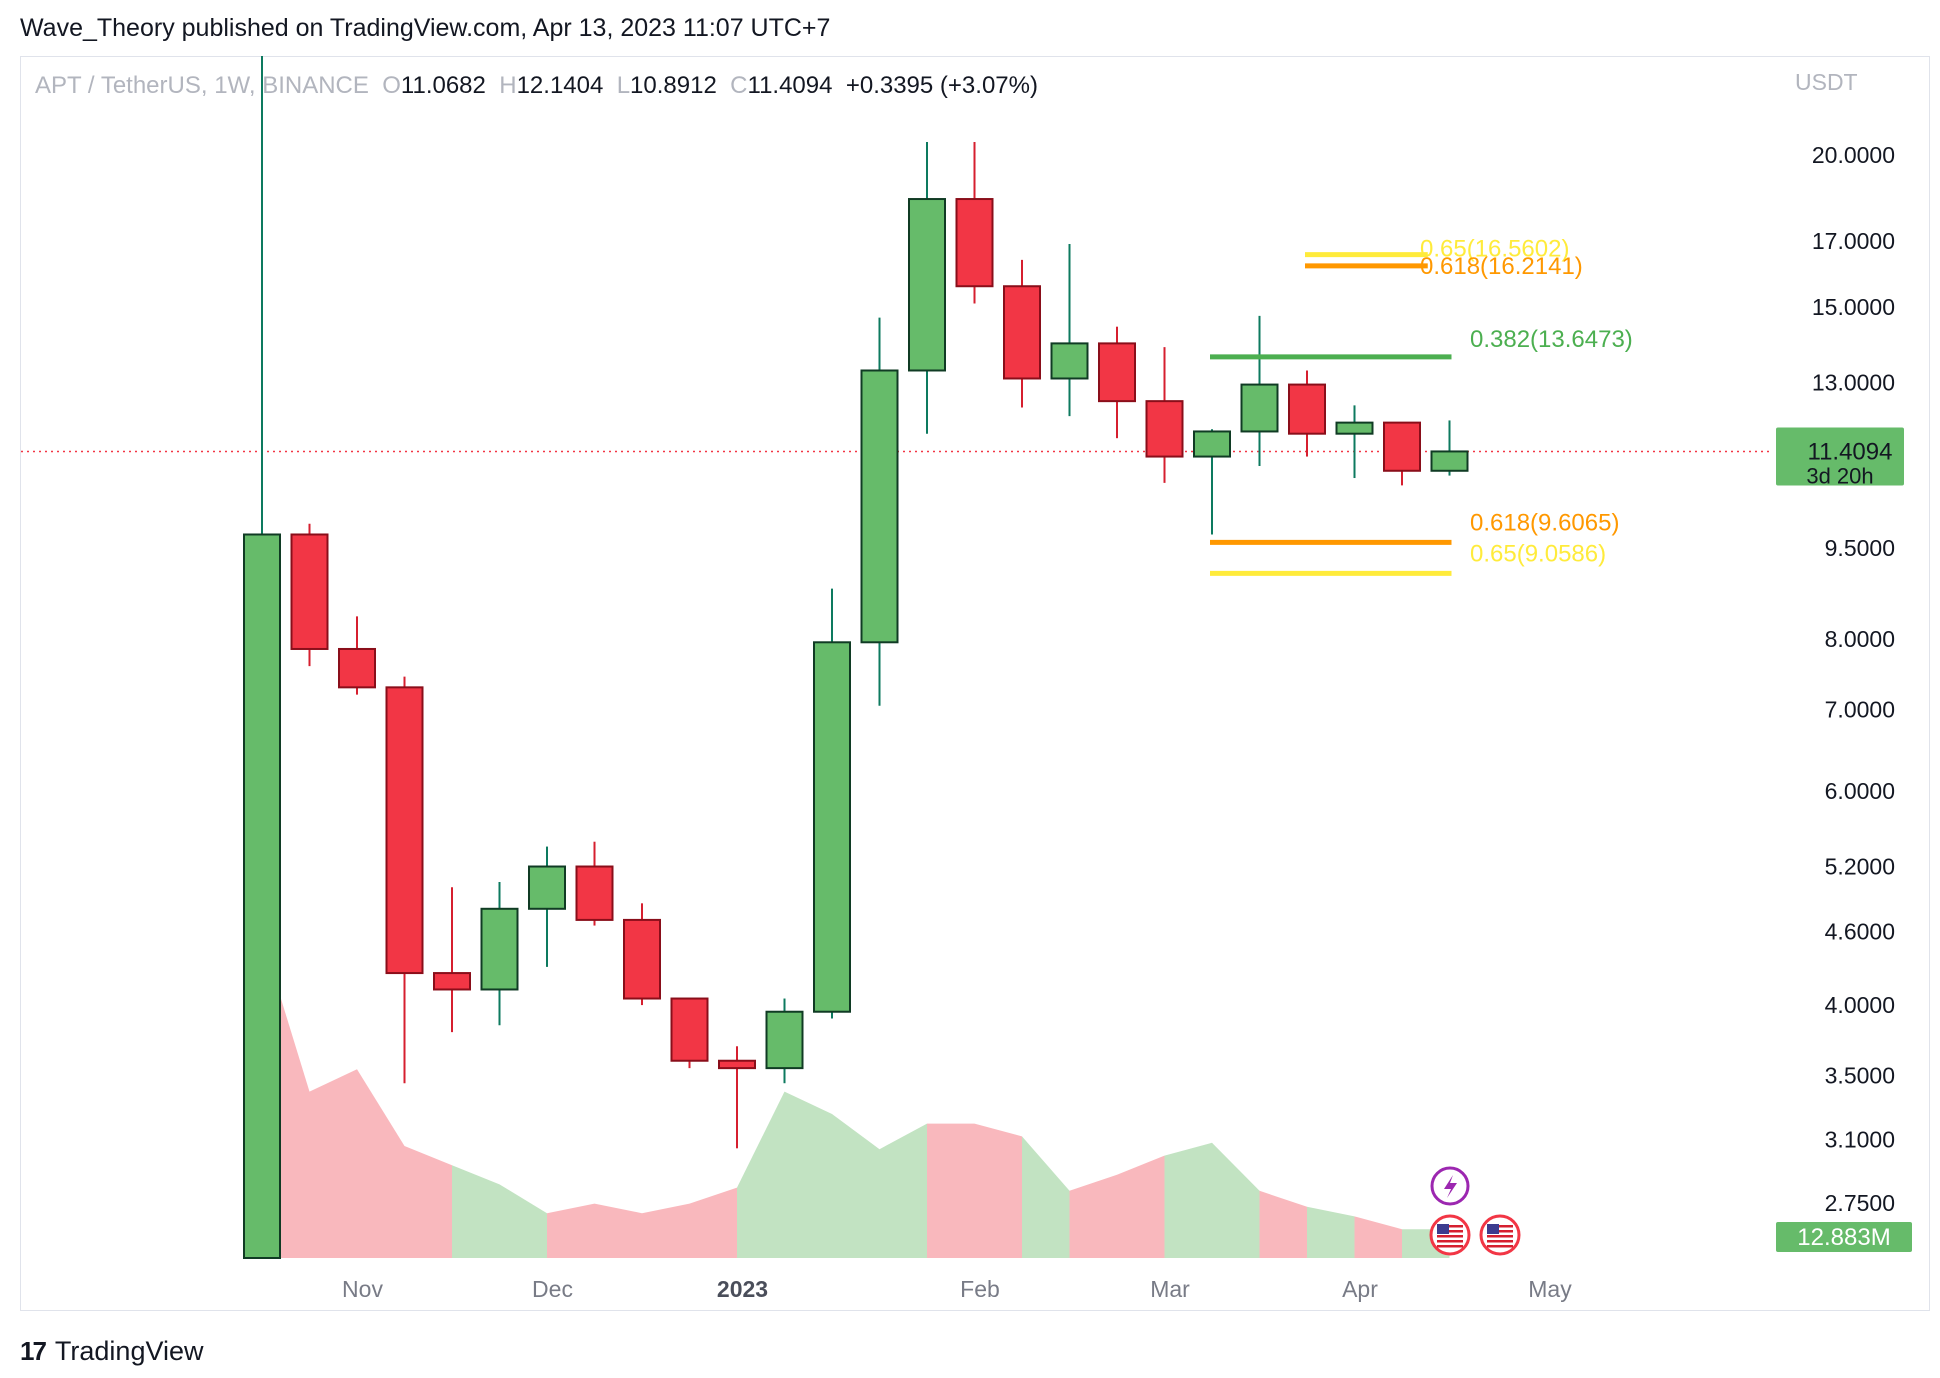 This screenshot has width=1940, height=1378. Describe the element at coordinates (362, 1289) in the screenshot. I see `x-tick-label: Nov` at that location.